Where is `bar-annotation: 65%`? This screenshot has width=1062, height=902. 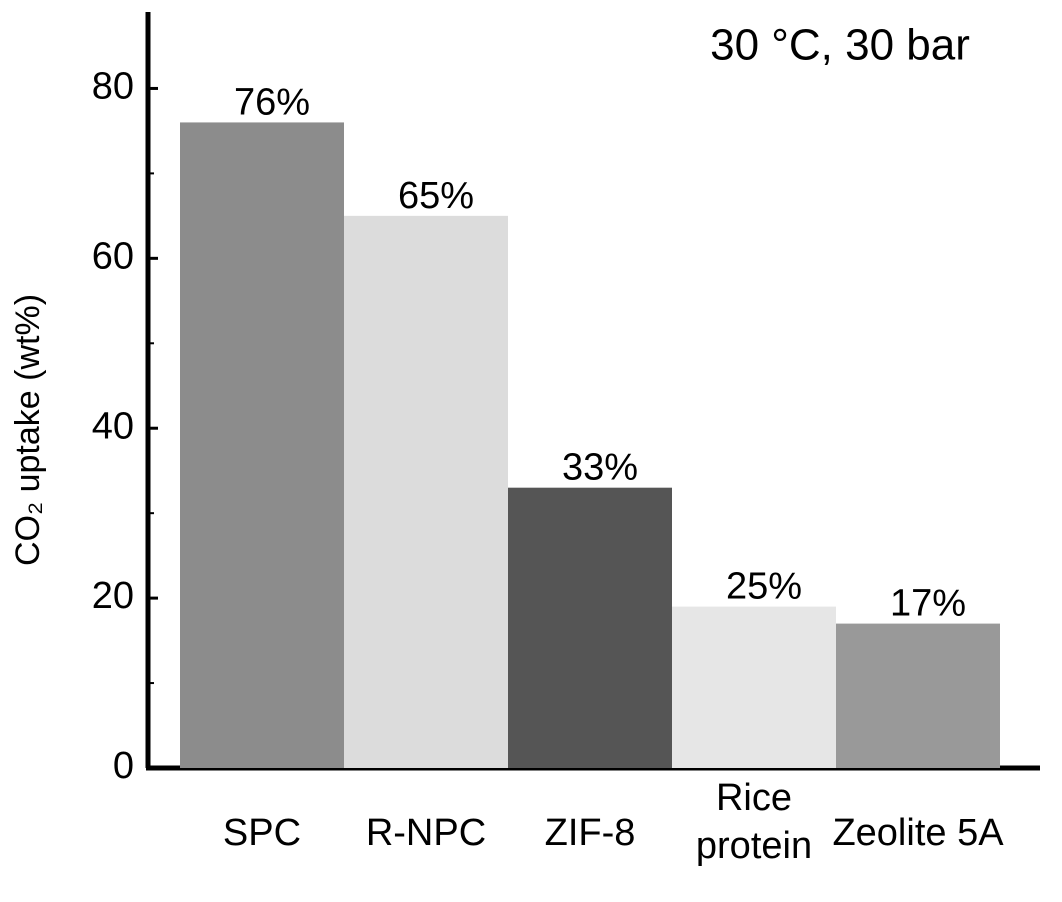 bar-annotation: 65% is located at coordinates (436, 196).